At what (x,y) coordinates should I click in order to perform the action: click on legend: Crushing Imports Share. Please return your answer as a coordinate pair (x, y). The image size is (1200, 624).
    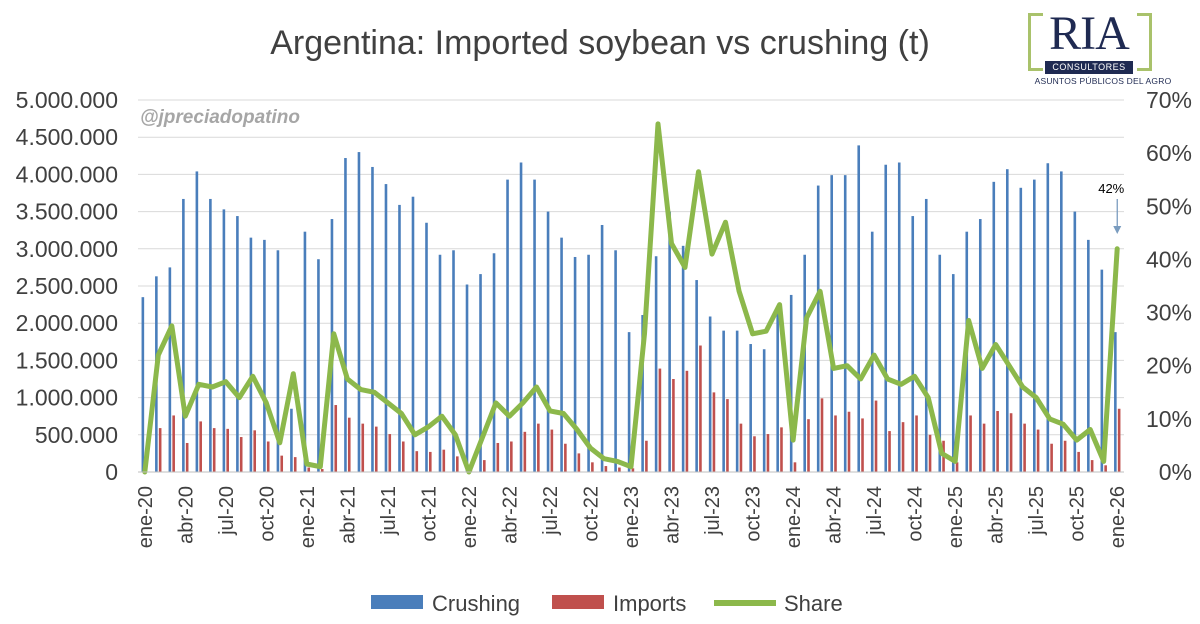
    Looking at the image, I should click on (607, 603).